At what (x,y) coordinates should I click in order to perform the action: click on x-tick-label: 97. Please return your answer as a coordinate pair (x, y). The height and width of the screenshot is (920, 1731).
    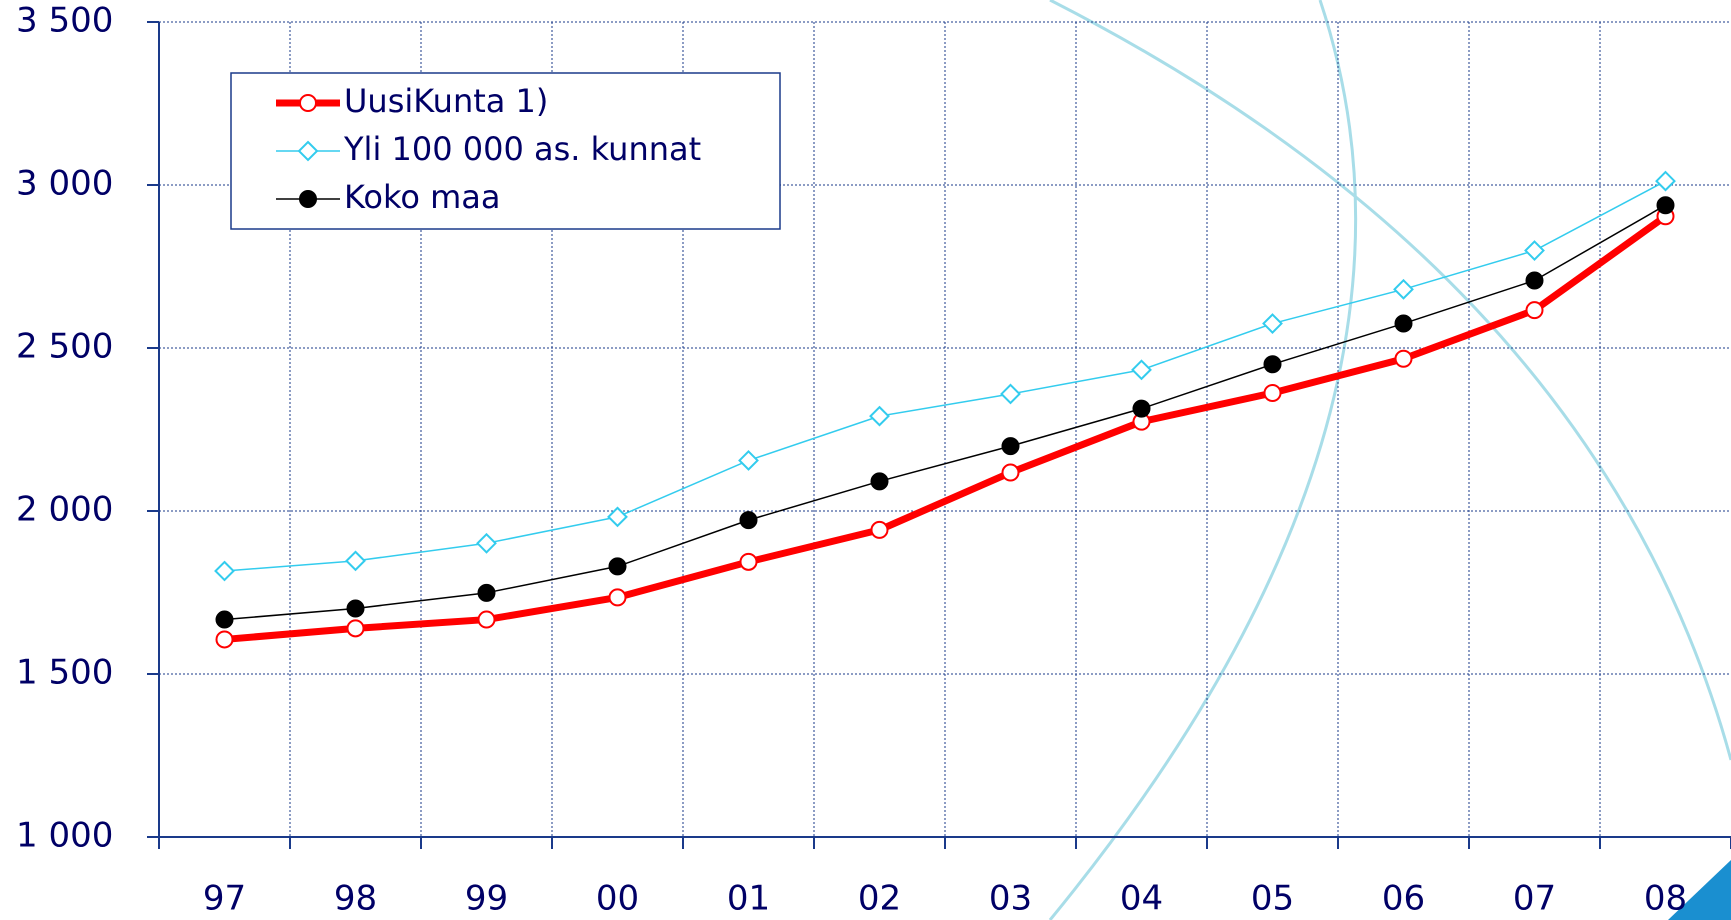
    Looking at the image, I should click on (224, 899).